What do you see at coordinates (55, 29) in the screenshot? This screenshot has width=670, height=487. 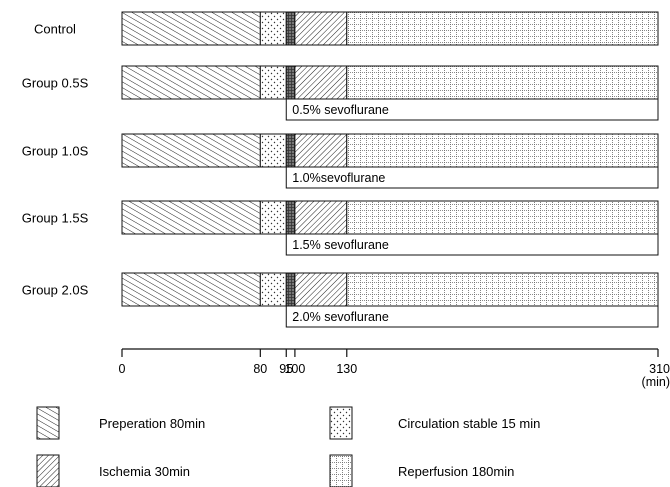 I see `group-label: Control` at bounding box center [55, 29].